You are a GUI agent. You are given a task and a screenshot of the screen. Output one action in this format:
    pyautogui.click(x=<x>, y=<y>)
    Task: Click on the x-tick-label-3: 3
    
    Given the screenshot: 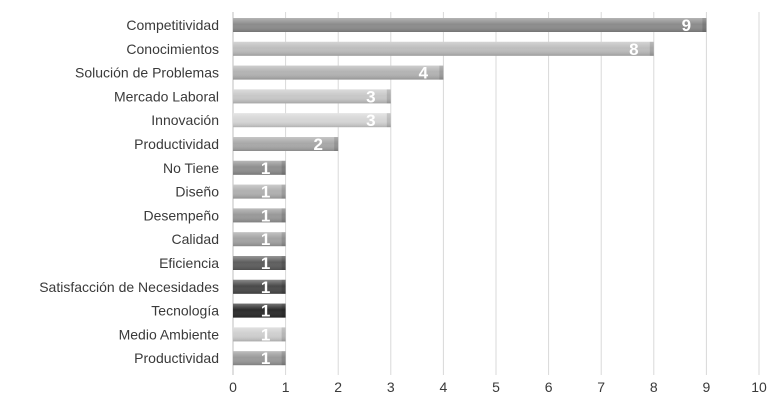 What is the action you would take?
    pyautogui.click(x=391, y=387)
    